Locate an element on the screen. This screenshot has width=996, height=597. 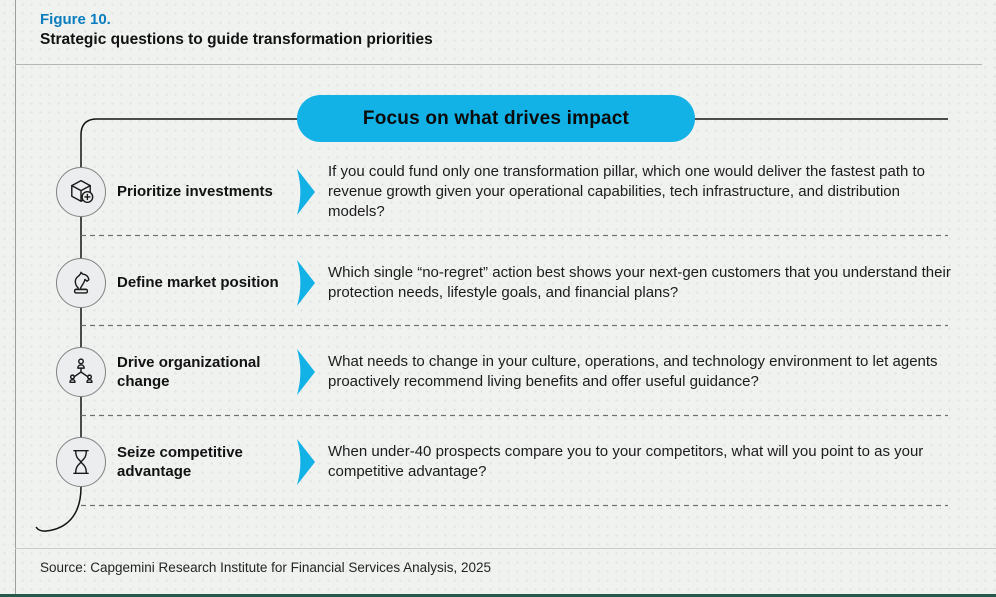
chess-knight-icon is located at coordinates (81, 283).